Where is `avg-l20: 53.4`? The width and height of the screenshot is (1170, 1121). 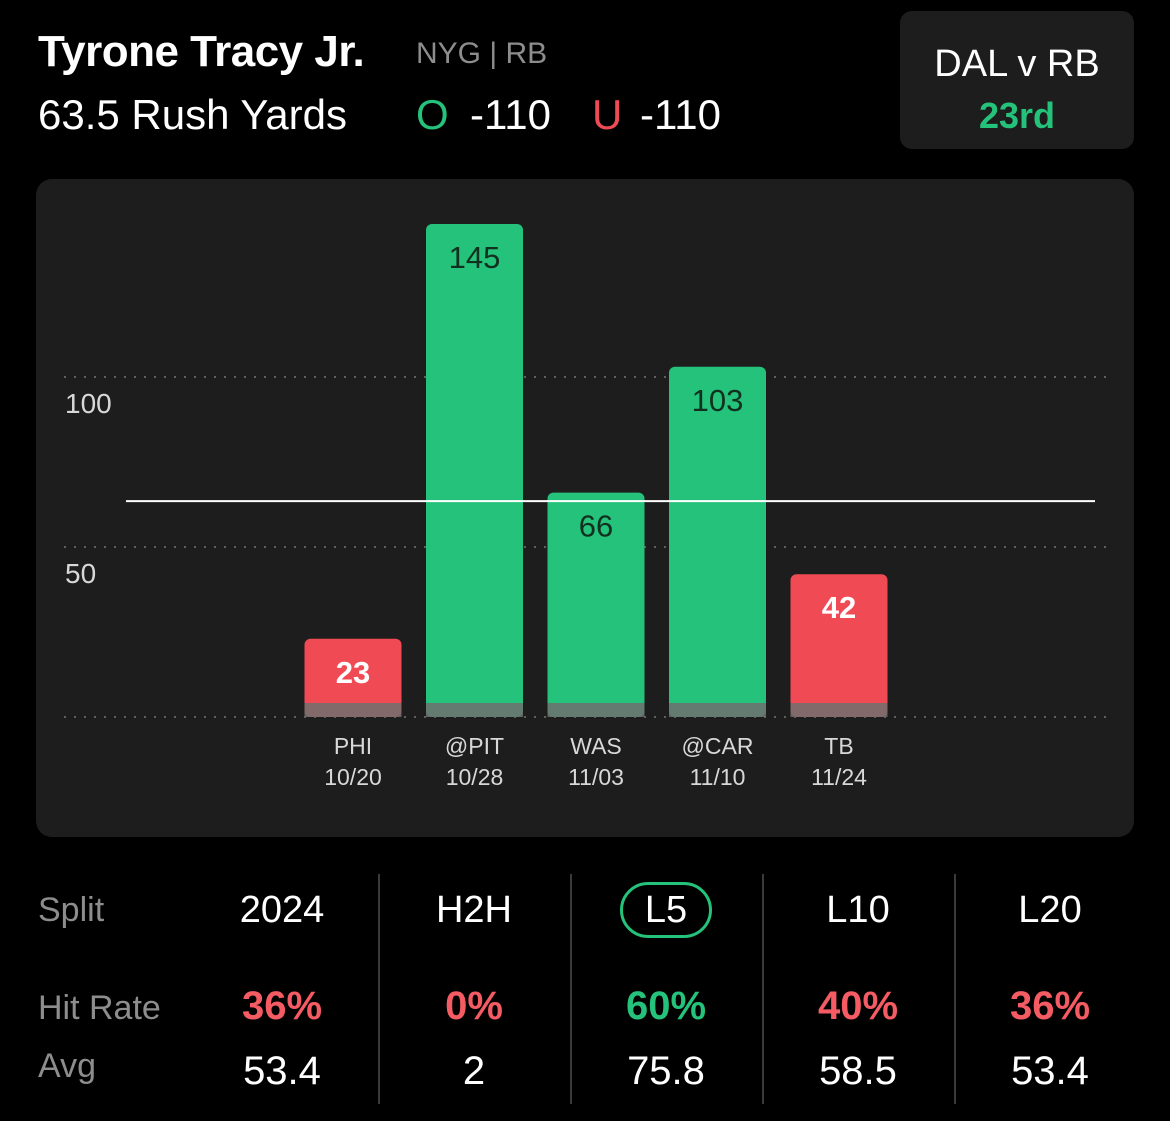
avg-l20: 53.4 is located at coordinates (1050, 1071).